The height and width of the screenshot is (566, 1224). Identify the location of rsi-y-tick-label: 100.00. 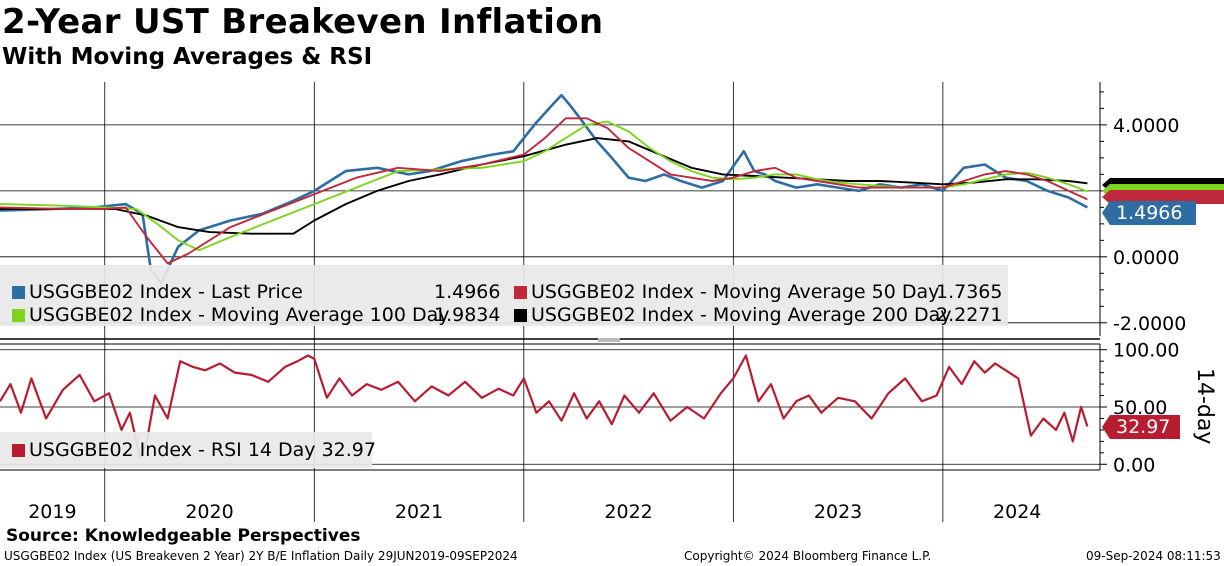
(1146, 351).